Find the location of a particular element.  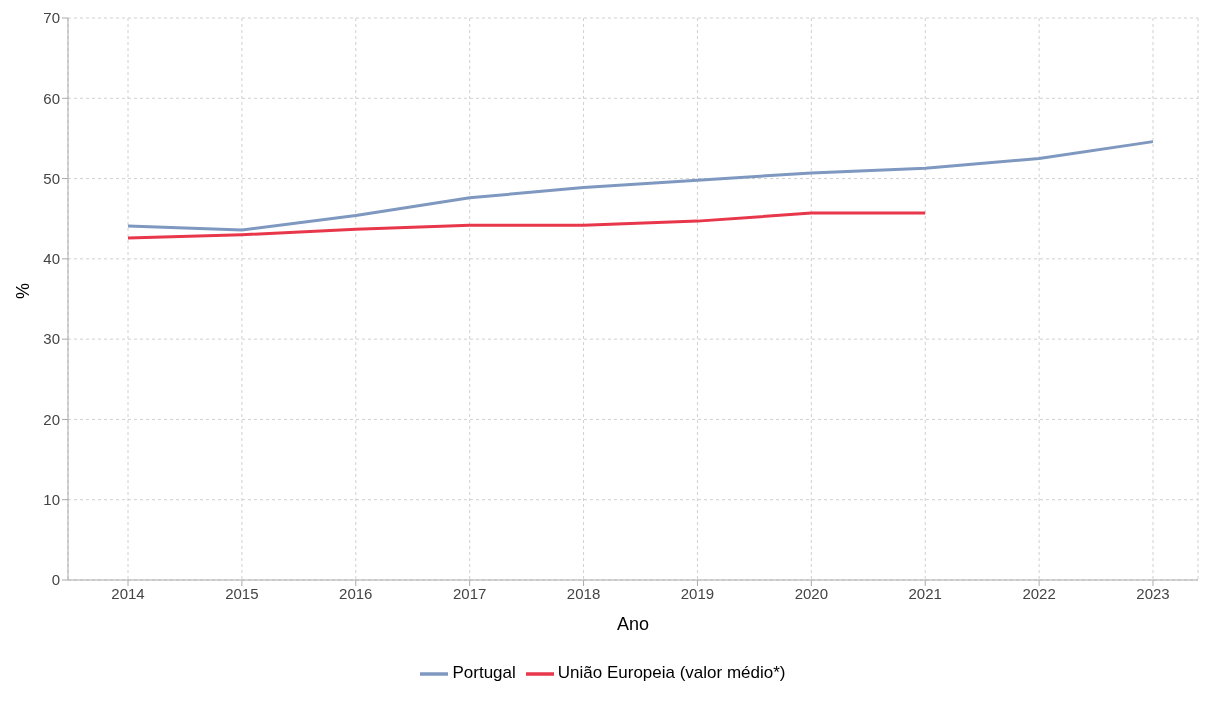

legend-label: Portugal is located at coordinates (484, 673).